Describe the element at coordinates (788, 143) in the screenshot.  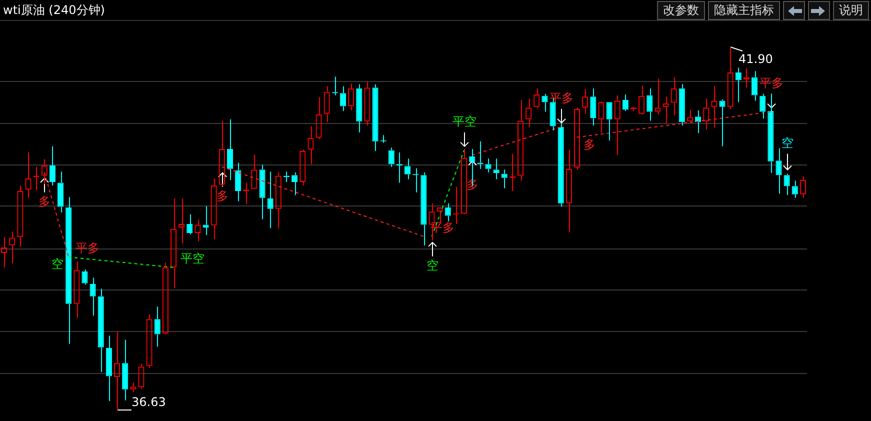
I see `text: 空` at that location.